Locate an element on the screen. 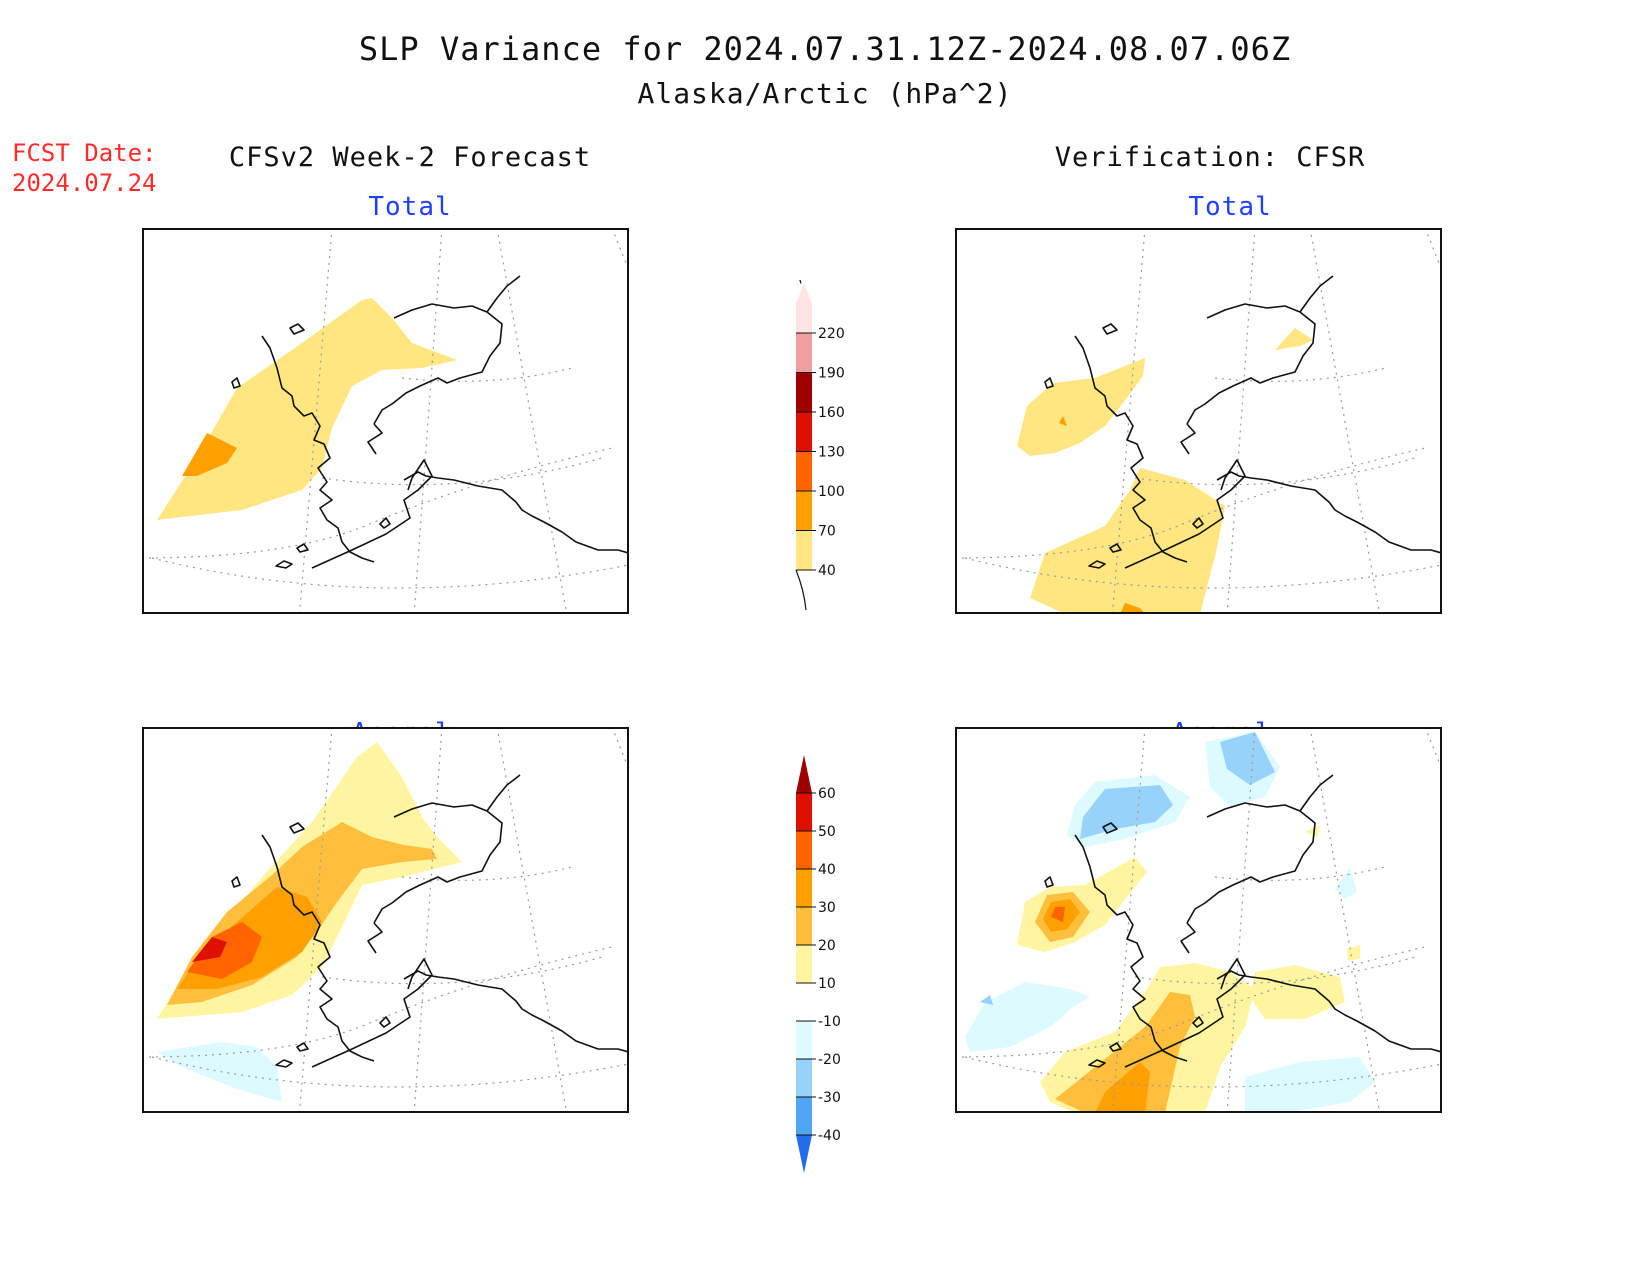 Image resolution: width=1650 pixels, height=1275 pixels. anomaly-colorbar-tick-label: 20 is located at coordinates (827, 946).